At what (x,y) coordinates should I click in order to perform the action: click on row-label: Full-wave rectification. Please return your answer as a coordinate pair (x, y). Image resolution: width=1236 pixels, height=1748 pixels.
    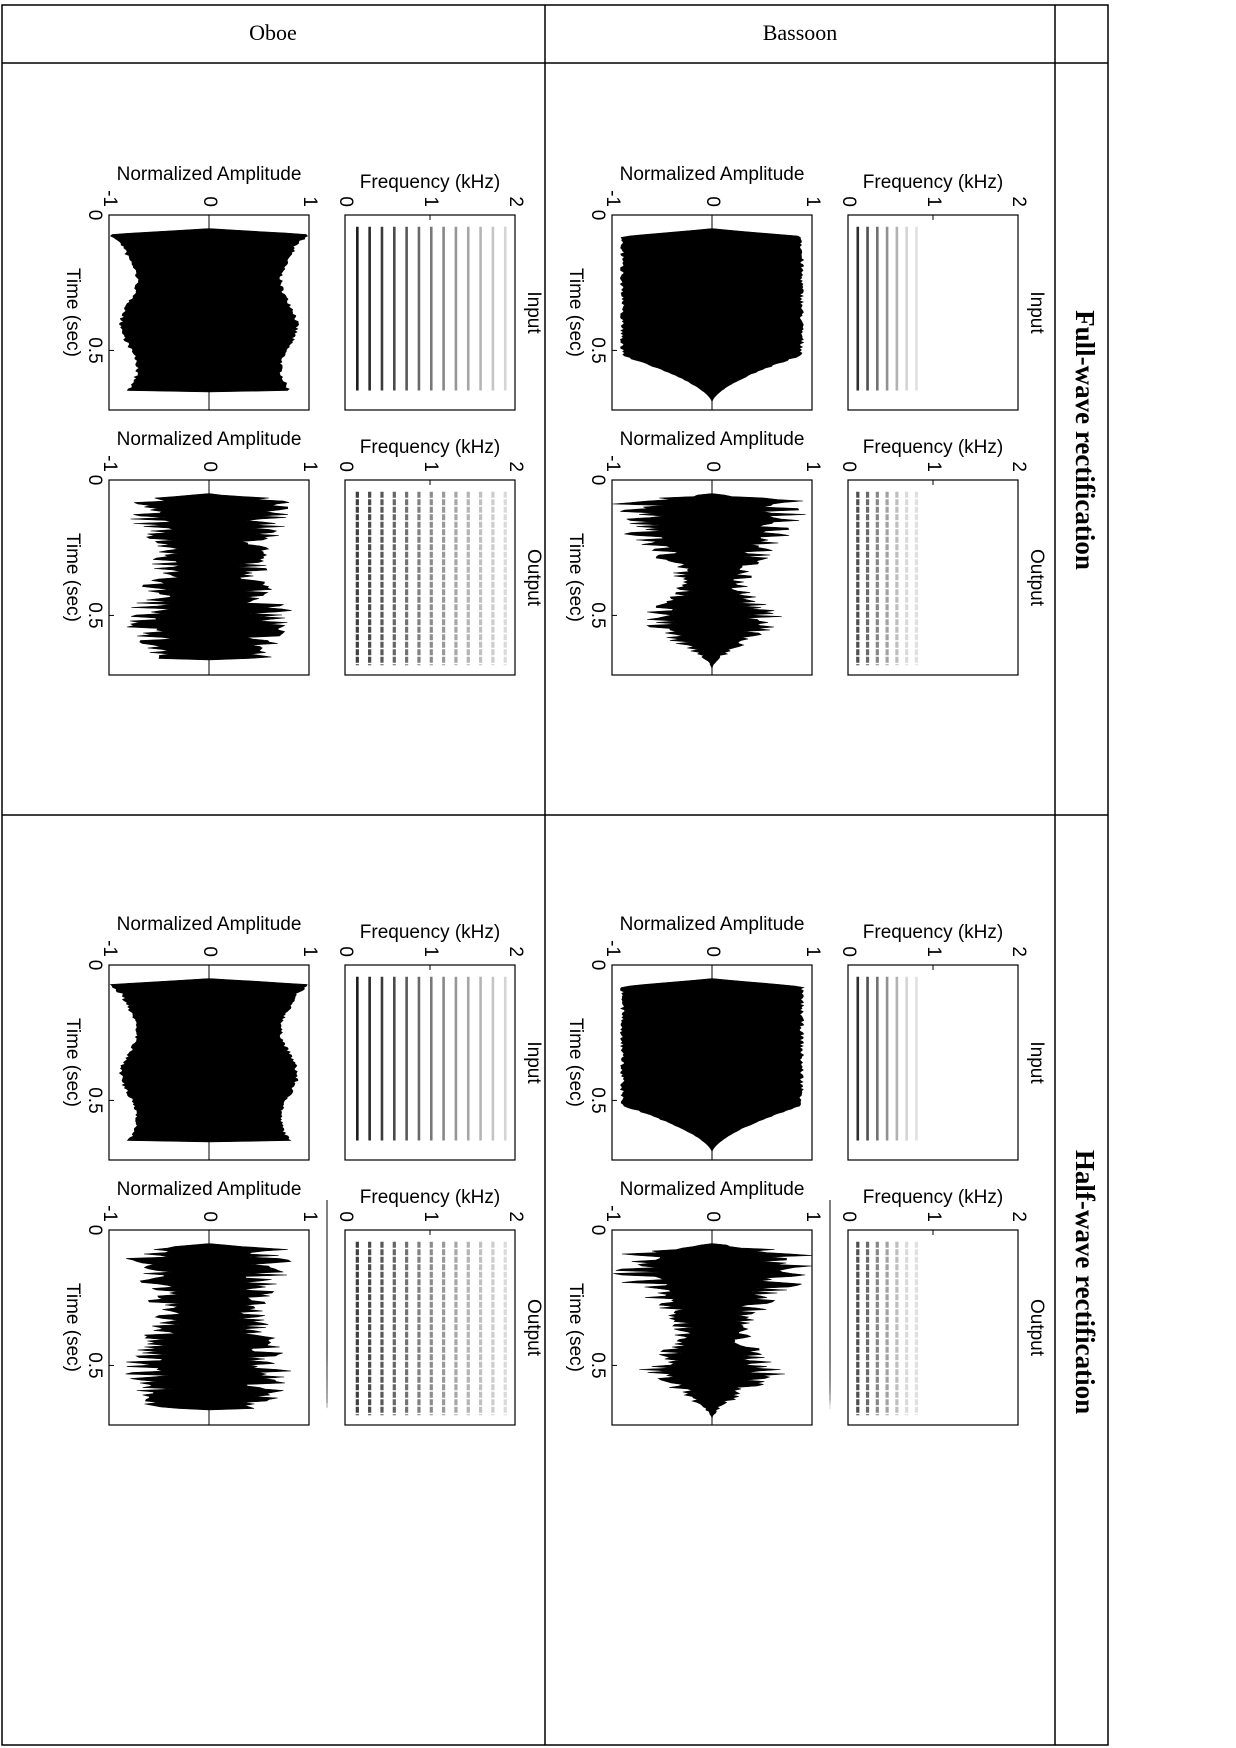
    Looking at the image, I should click on (1085, 440).